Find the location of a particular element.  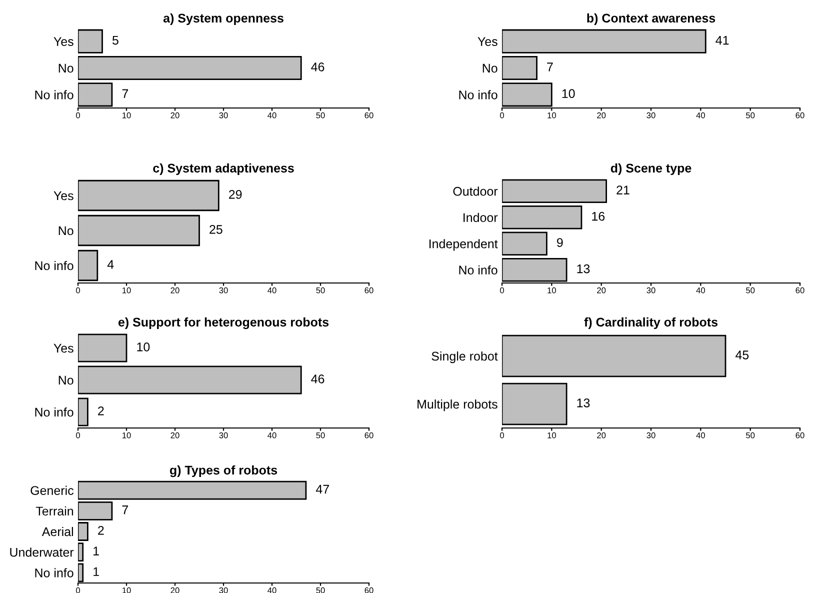

chart-title: a) System openness is located at coordinates (223, 19).